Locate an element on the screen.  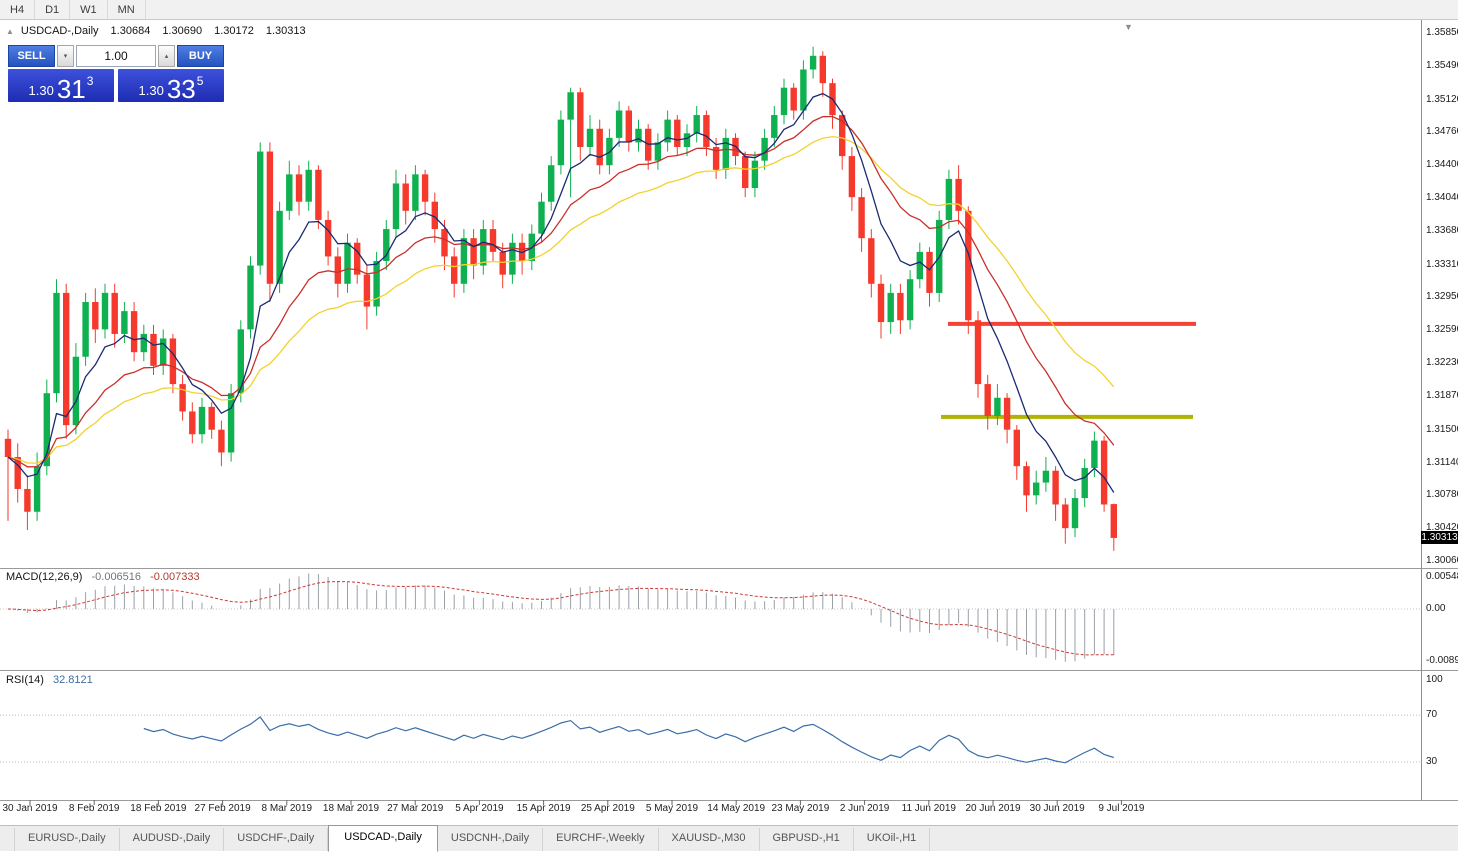
buy-button: BUY is located at coordinates (200, 56).